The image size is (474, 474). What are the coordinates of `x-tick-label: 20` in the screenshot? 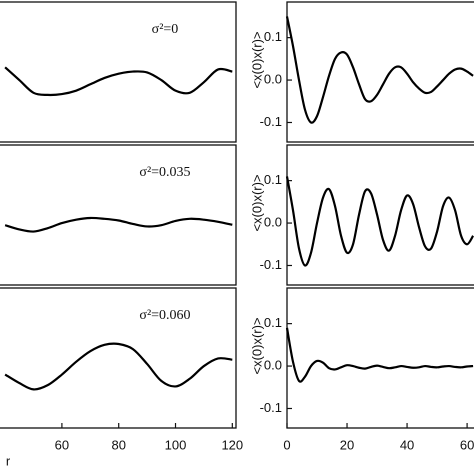 It's located at (347, 444).